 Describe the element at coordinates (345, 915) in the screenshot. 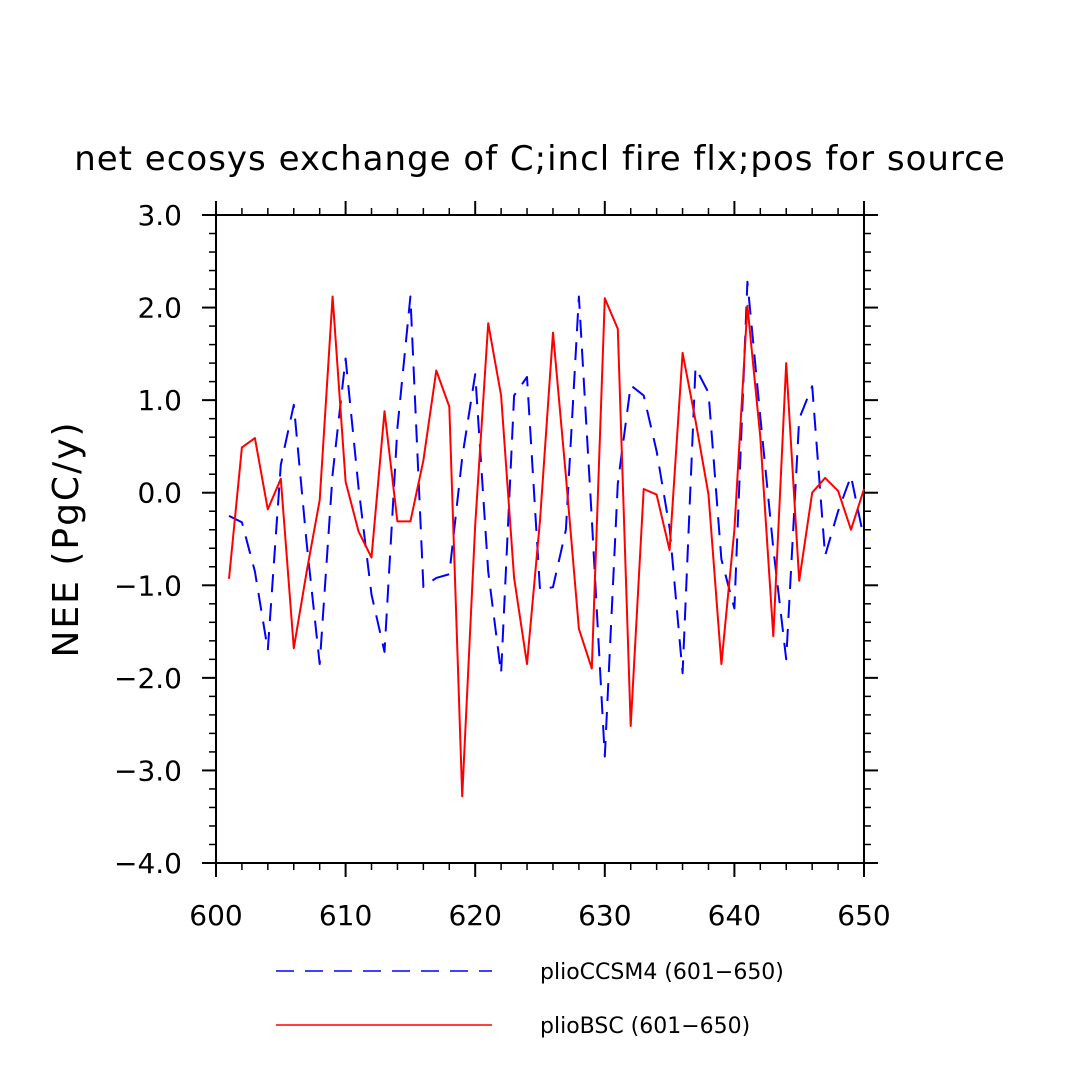

I see `x-tick-label: 610` at that location.